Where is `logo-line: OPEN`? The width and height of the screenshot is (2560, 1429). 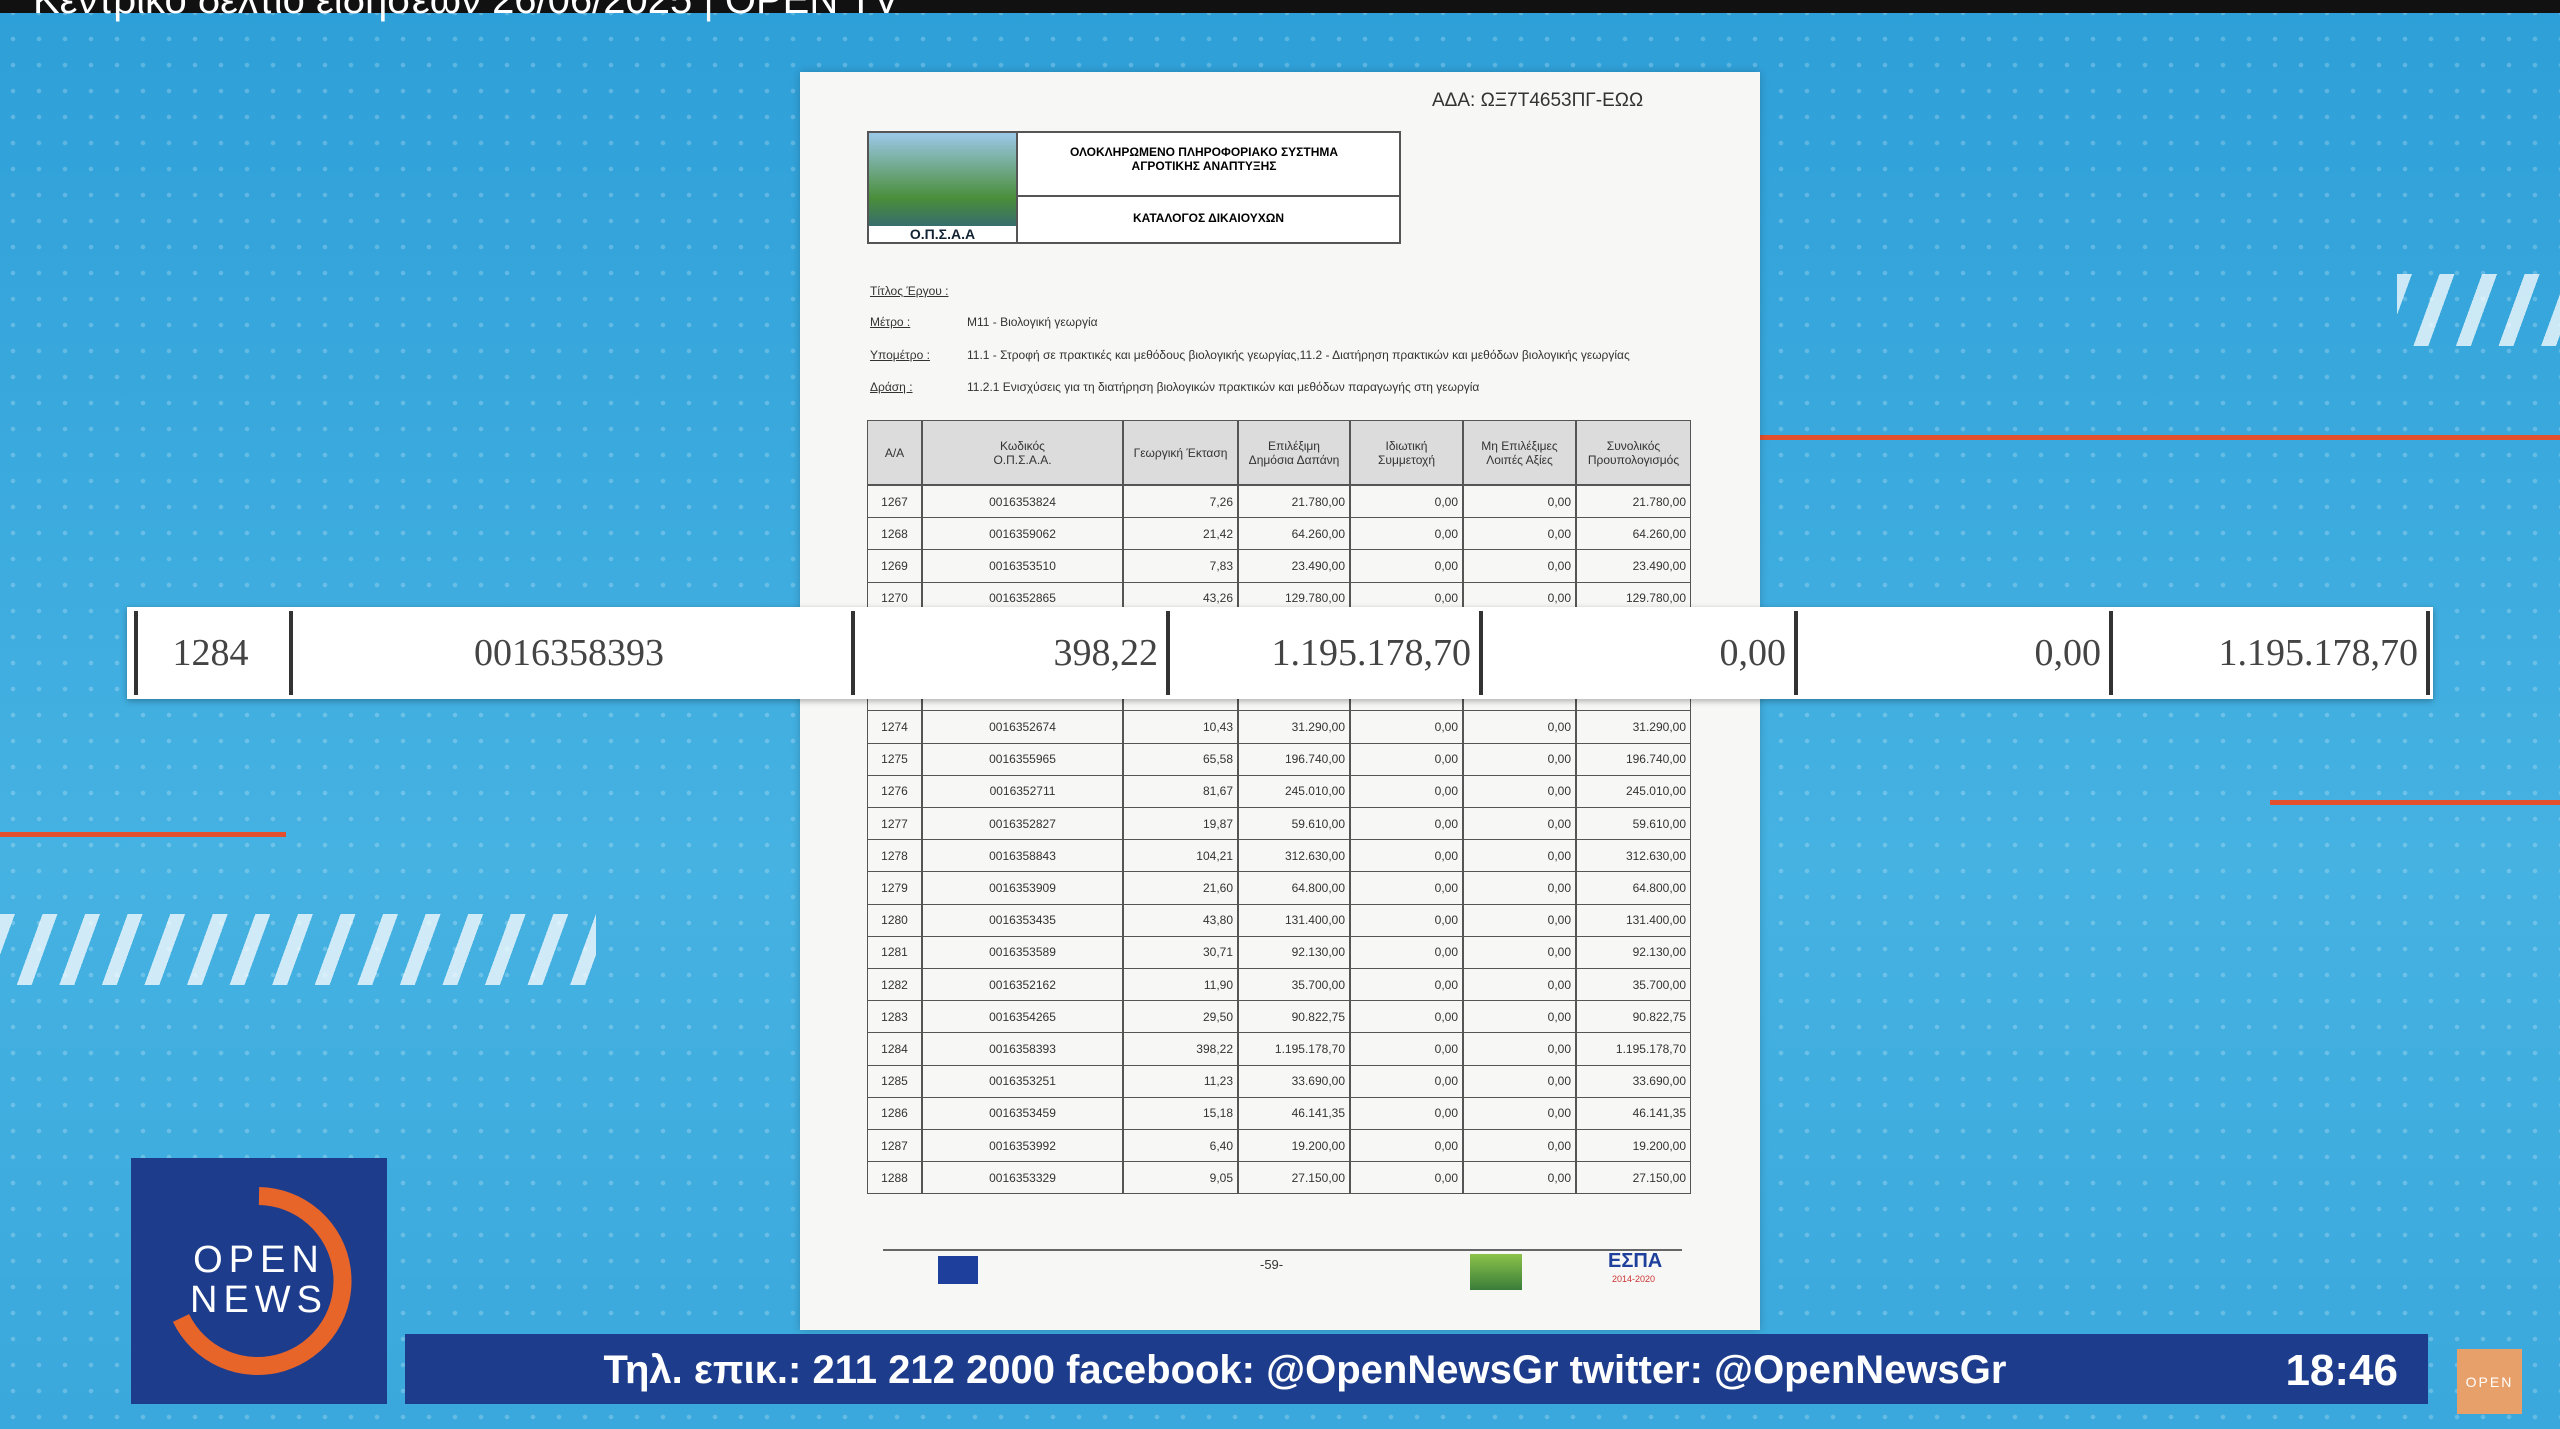 logo-line: OPEN is located at coordinates (259, 1260).